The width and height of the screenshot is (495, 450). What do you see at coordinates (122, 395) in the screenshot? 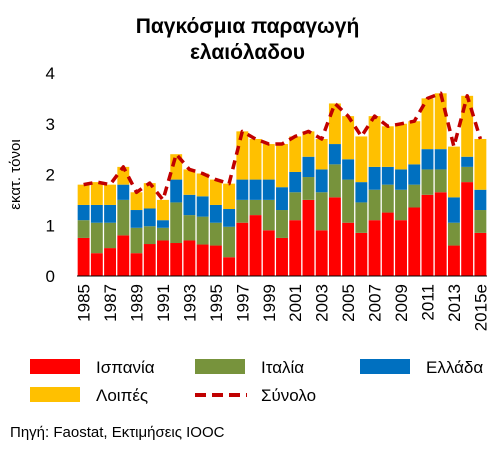
I see `legend-label: Λοιπές` at bounding box center [122, 395].